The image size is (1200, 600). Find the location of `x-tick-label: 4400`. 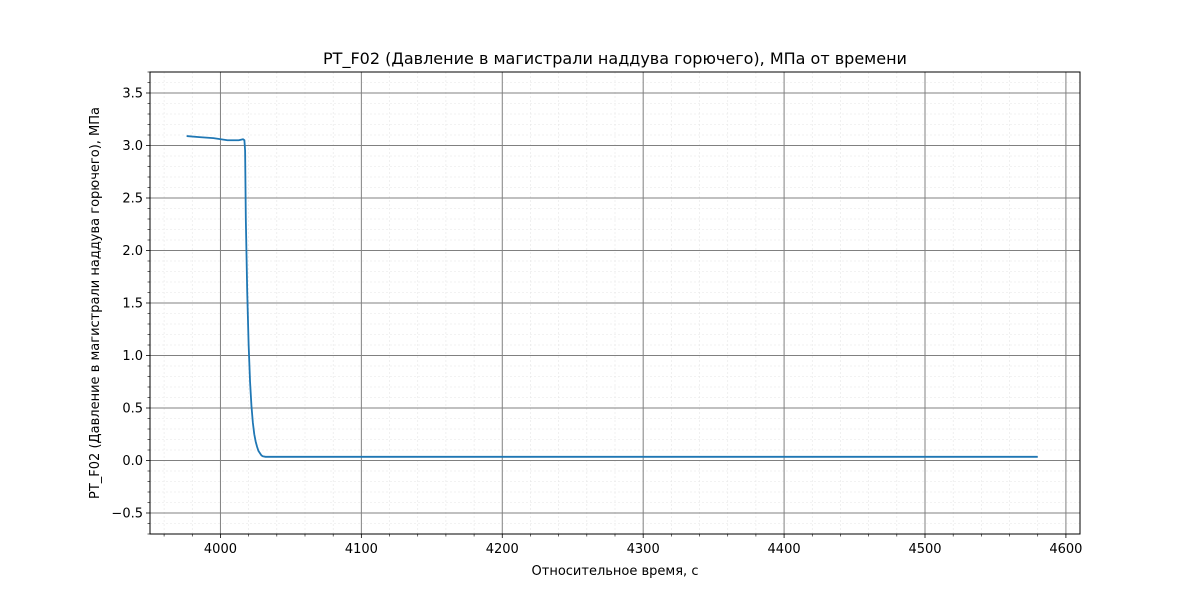

x-tick-label: 4400 is located at coordinates (784, 549).